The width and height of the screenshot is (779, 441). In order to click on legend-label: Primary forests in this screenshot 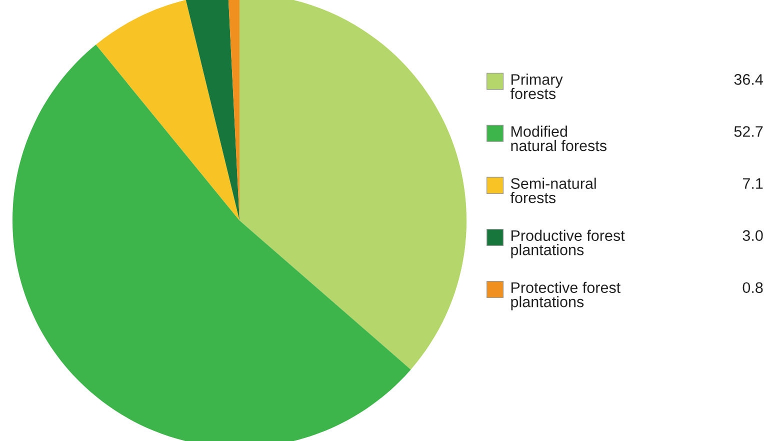, I will do `click(536, 87)`.